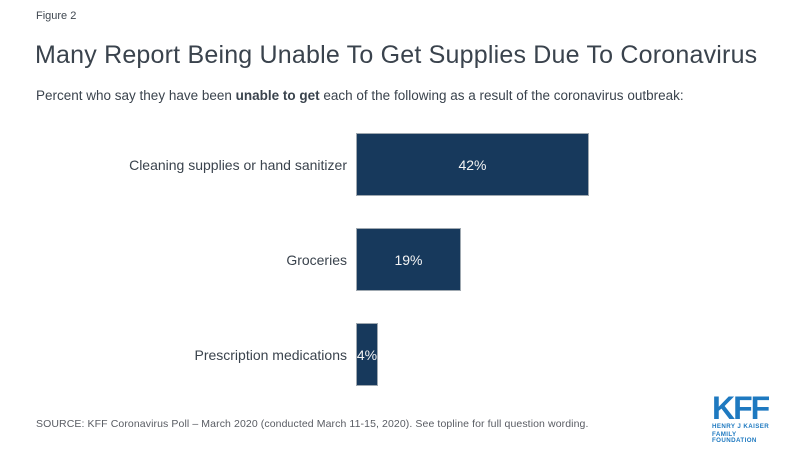  Describe the element at coordinates (277, 95) in the screenshot. I see `subtitle-bold-phrase: unable to get` at that location.